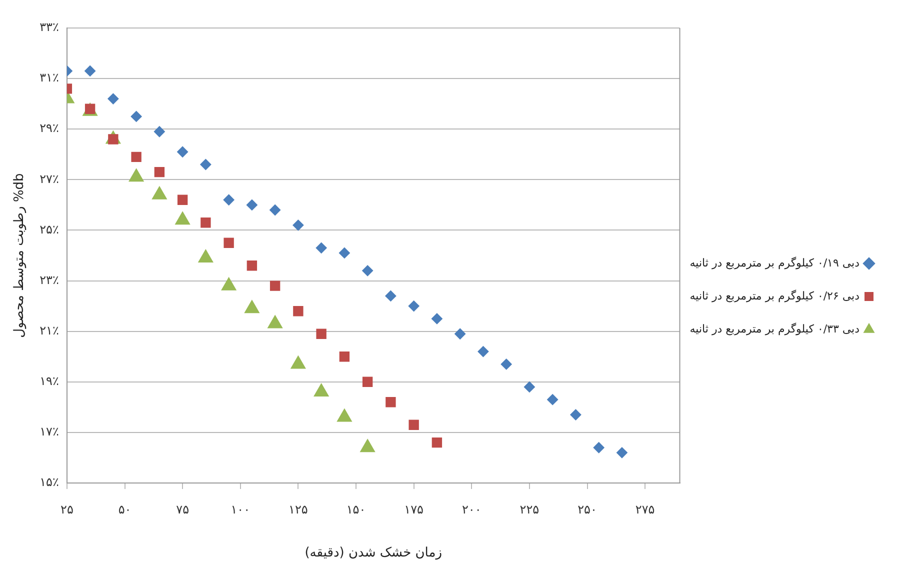 The image size is (913, 573). I want to click on y-axis-title: رطوبت متوسط محصول %db, so click(20, 255).